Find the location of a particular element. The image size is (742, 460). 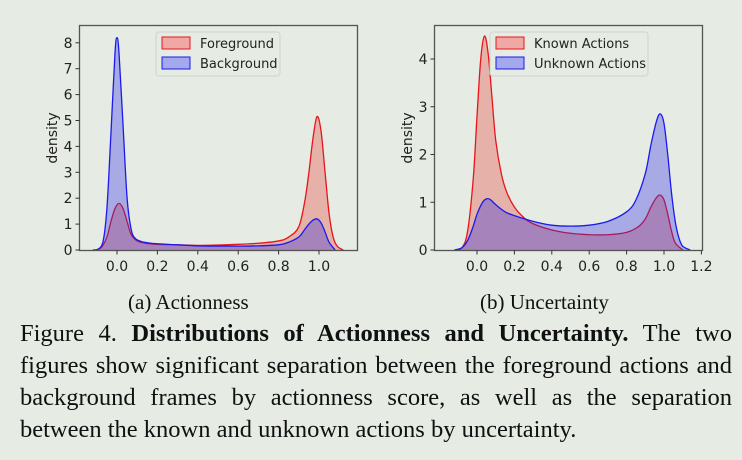

legend-swatch-known is located at coordinates (510, 43).